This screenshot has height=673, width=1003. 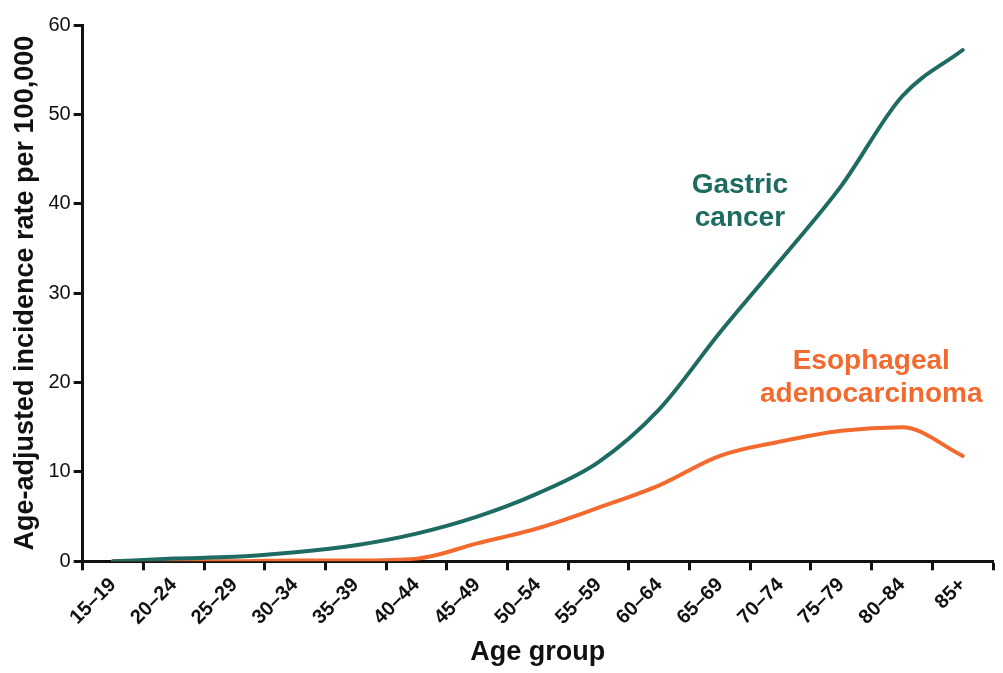 What do you see at coordinates (65, 559) in the screenshot?
I see `y-tick-label: 0` at bounding box center [65, 559].